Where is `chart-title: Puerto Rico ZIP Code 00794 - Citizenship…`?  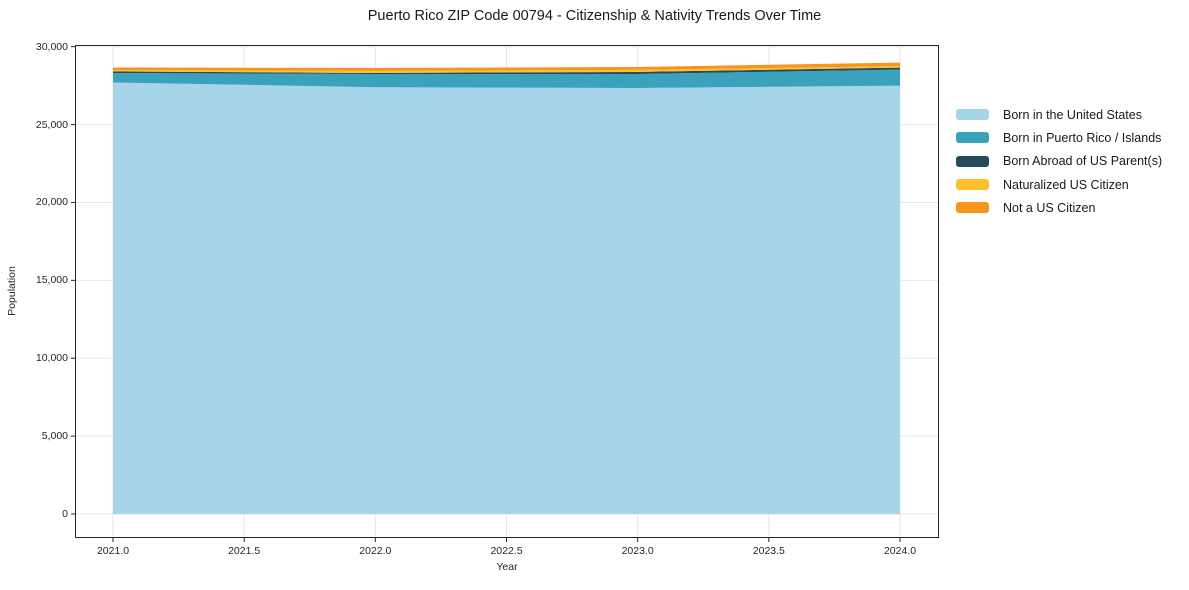
chart-title: Puerto Rico ZIP Code 00794 - Citizenship… is located at coordinates (594, 16).